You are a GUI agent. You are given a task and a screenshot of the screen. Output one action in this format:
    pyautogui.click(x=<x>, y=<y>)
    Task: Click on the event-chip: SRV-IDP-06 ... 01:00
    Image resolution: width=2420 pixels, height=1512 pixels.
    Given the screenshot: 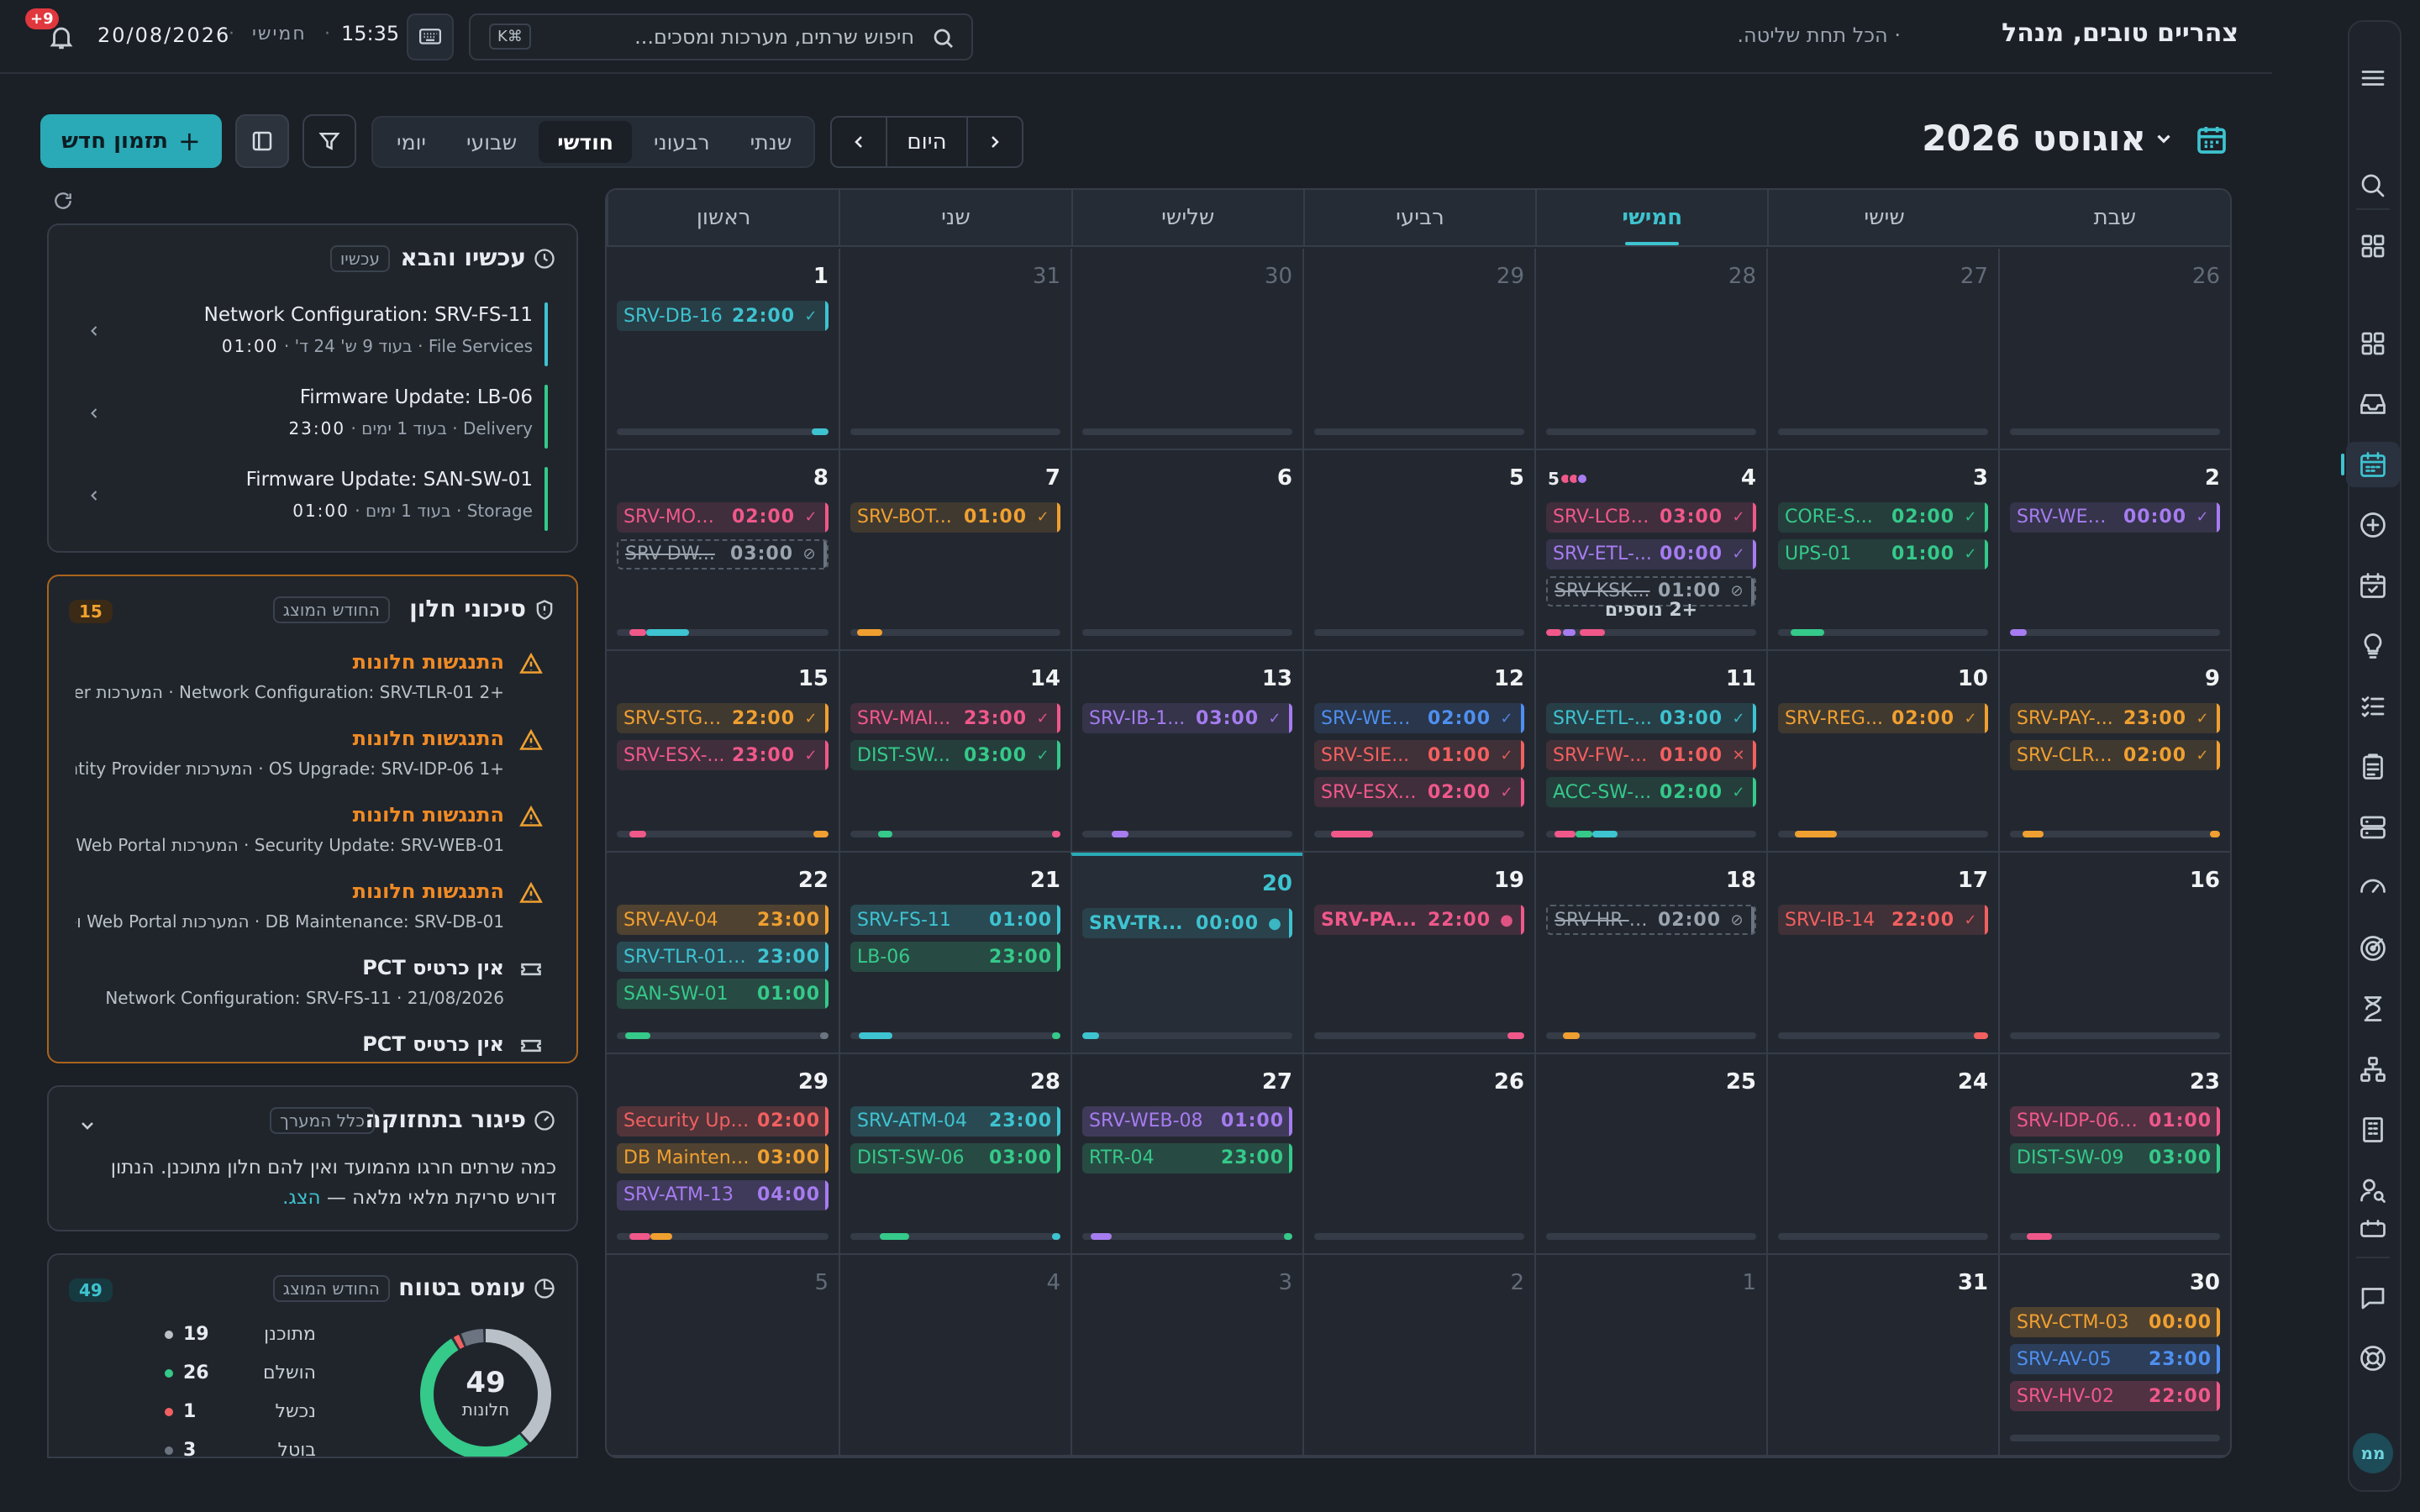 What is the action you would take?
    pyautogui.click(x=2115, y=1121)
    